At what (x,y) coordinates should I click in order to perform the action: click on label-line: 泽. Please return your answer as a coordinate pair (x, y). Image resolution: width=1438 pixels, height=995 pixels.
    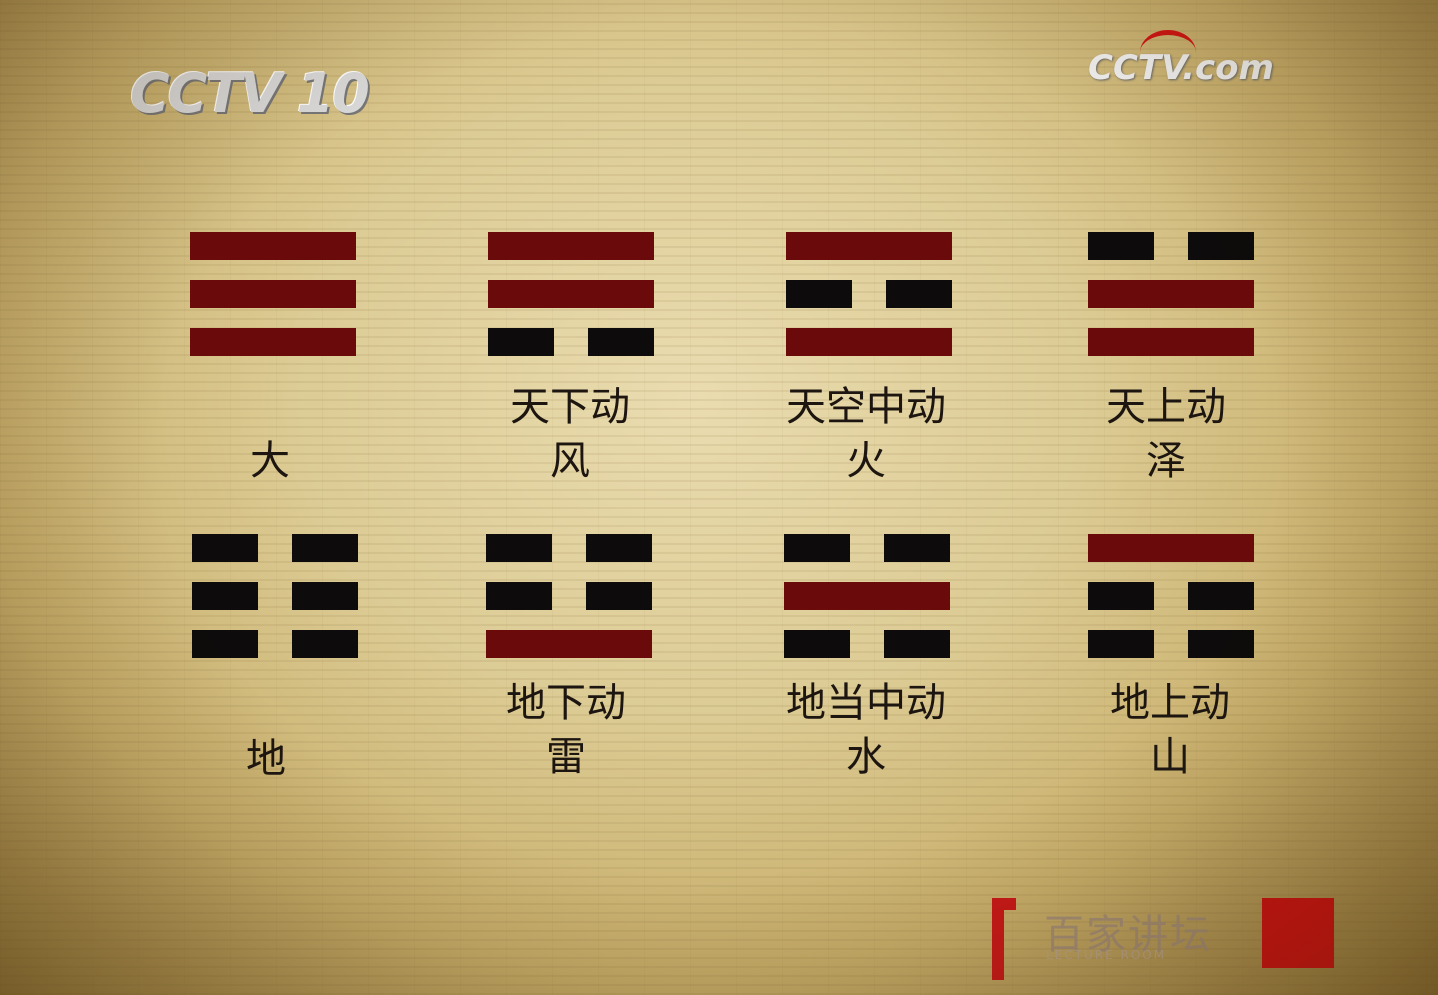
    Looking at the image, I should click on (1166, 461).